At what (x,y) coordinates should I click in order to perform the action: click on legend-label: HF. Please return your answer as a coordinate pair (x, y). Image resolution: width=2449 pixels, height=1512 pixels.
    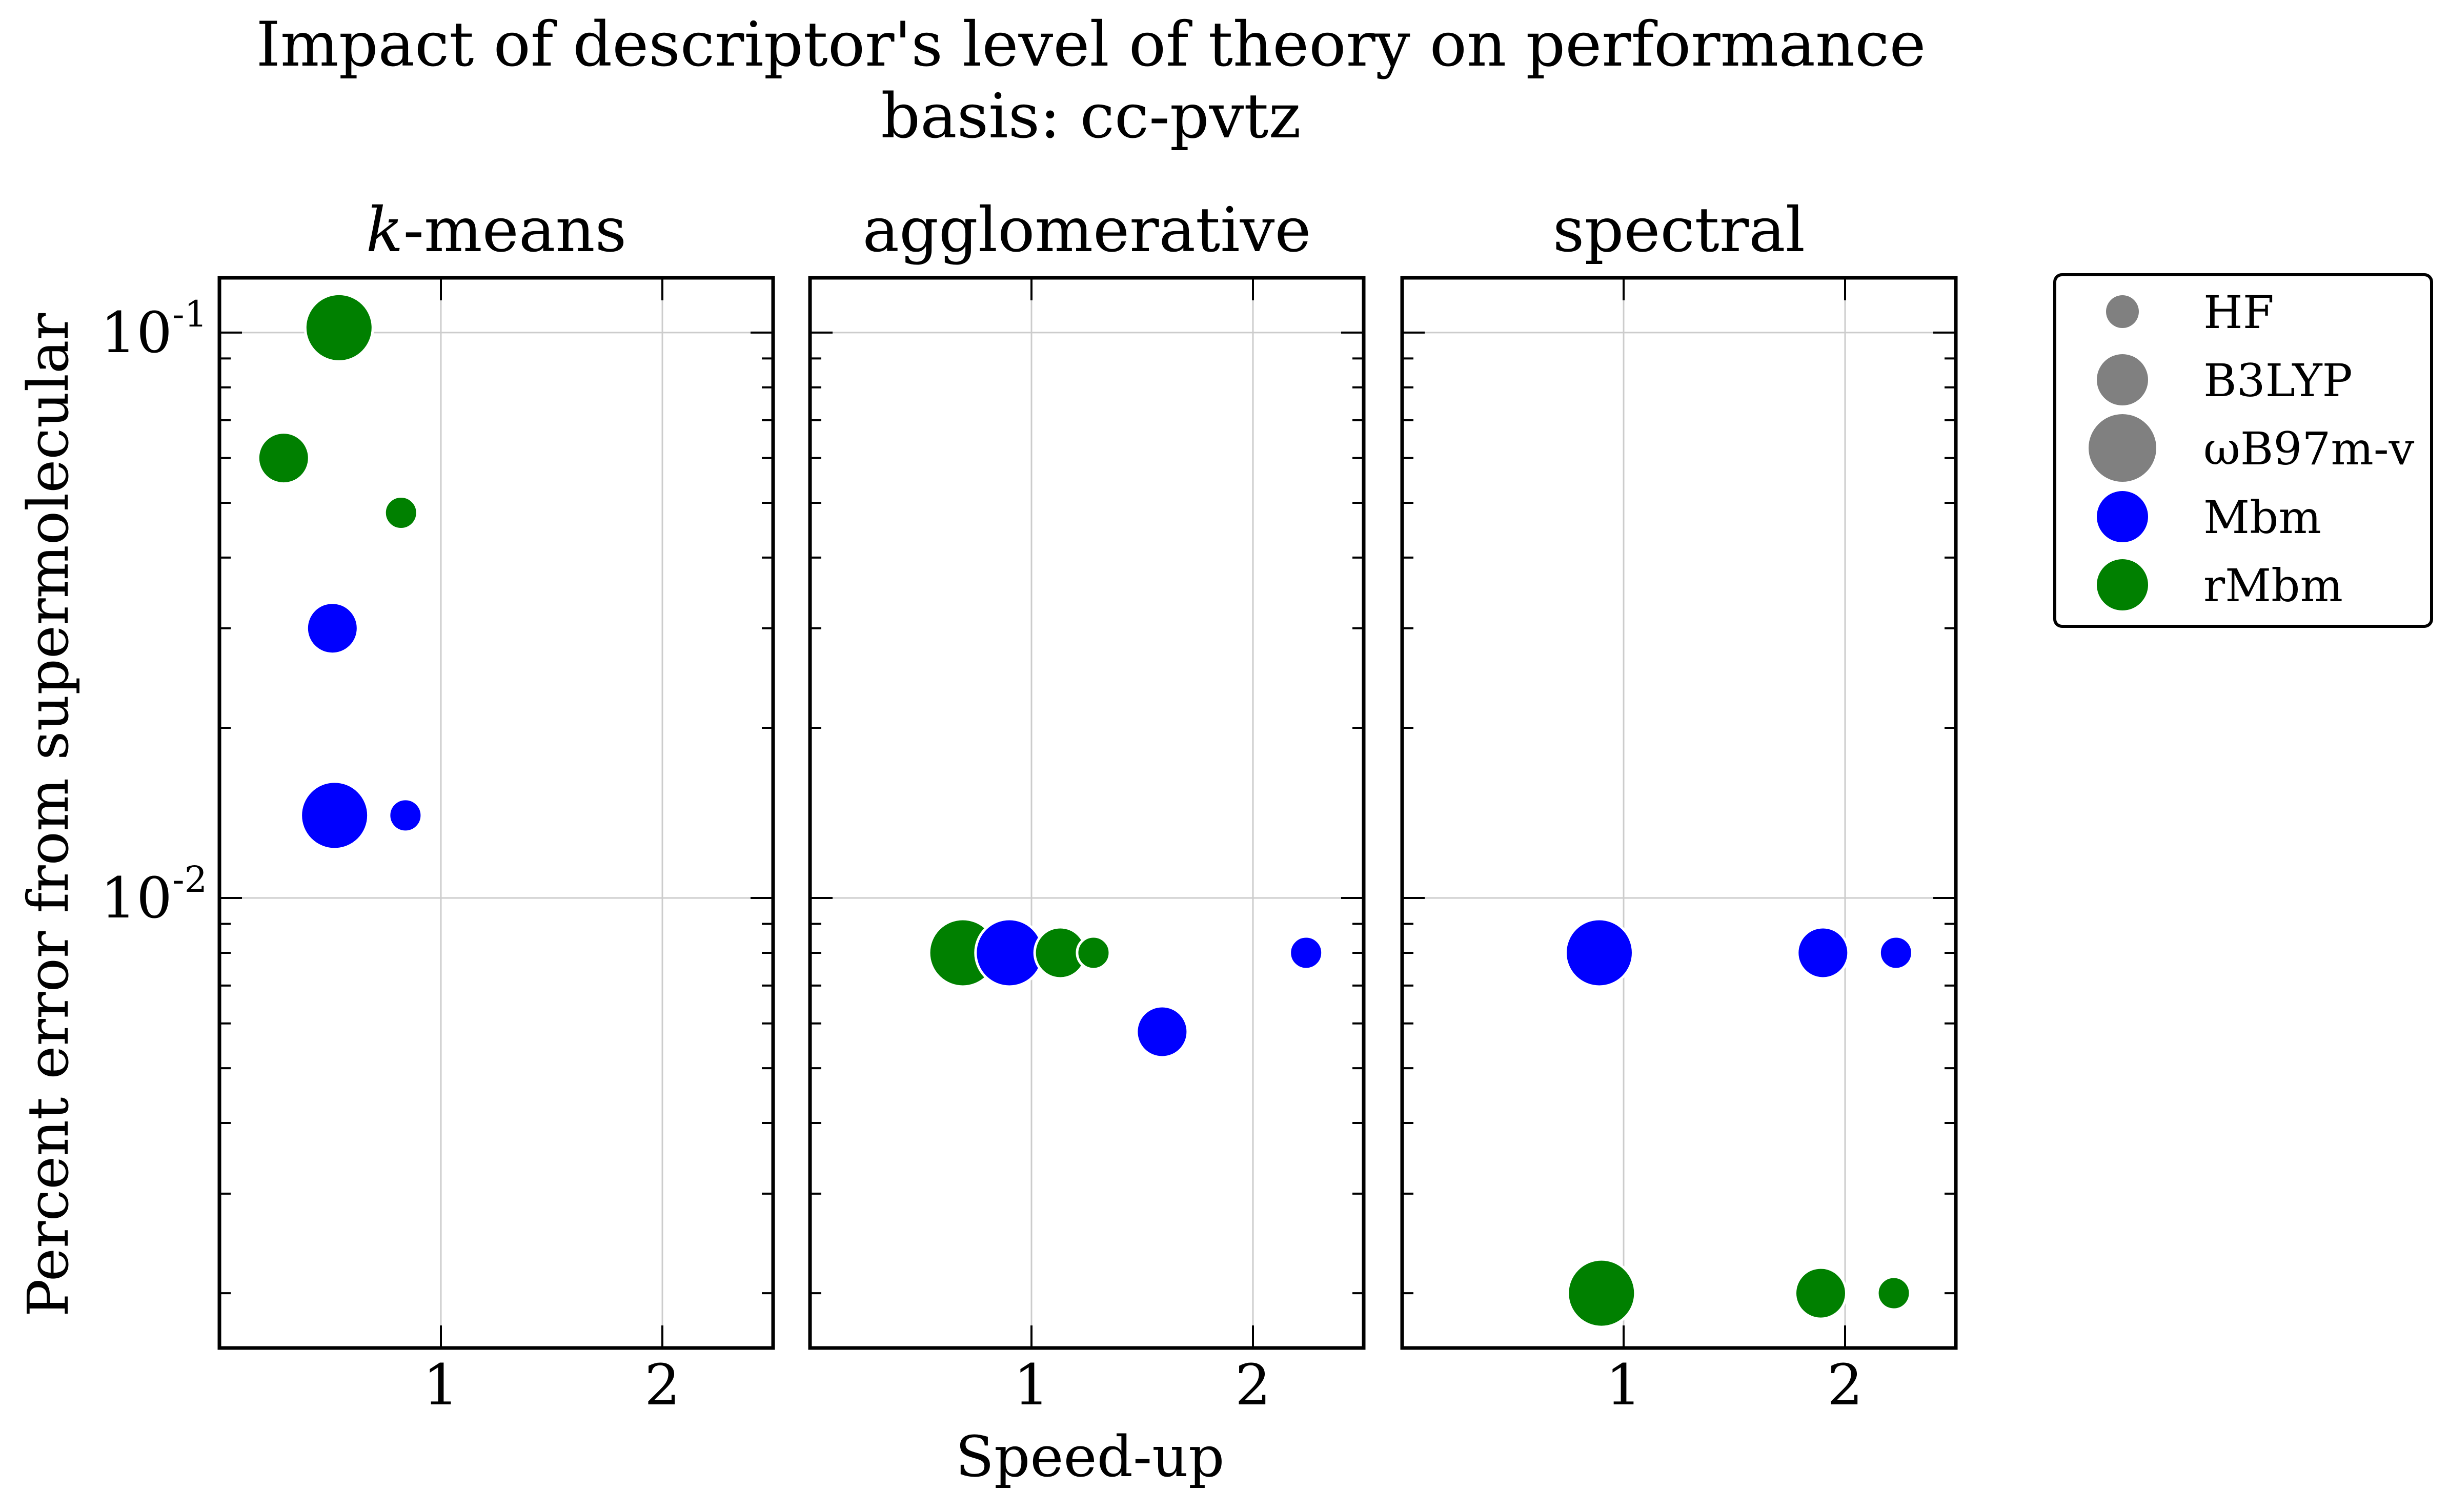
    Looking at the image, I should click on (2238, 313).